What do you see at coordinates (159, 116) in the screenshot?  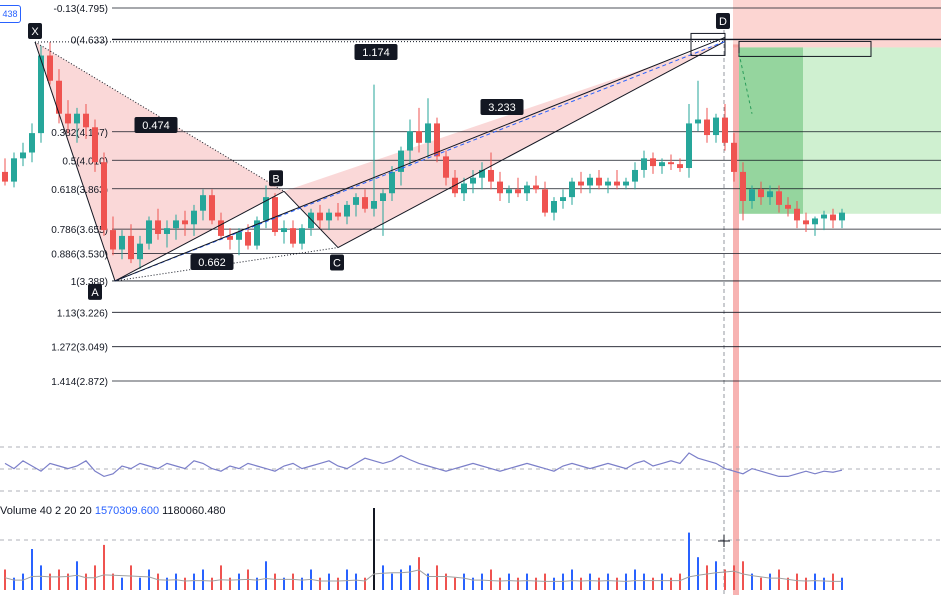 I see `dotted-xb` at bounding box center [159, 116].